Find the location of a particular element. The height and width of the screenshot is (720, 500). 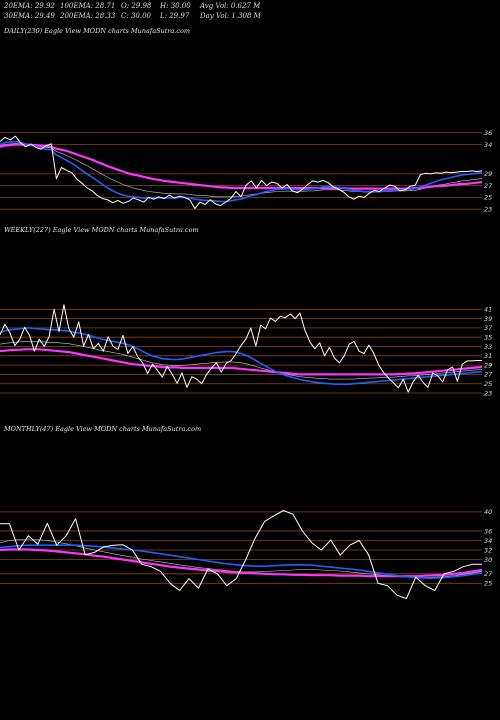

monthly-y-tick-label: 25 is located at coordinates (488, 584).